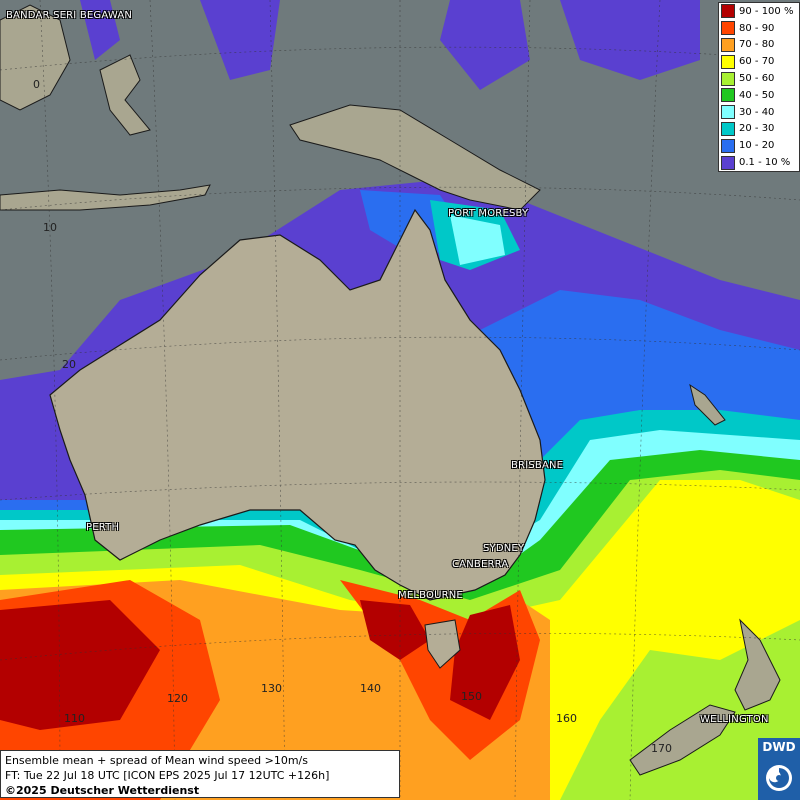 The height and width of the screenshot is (800, 800). I want to click on legend-label: 20 - 30, so click(757, 129).